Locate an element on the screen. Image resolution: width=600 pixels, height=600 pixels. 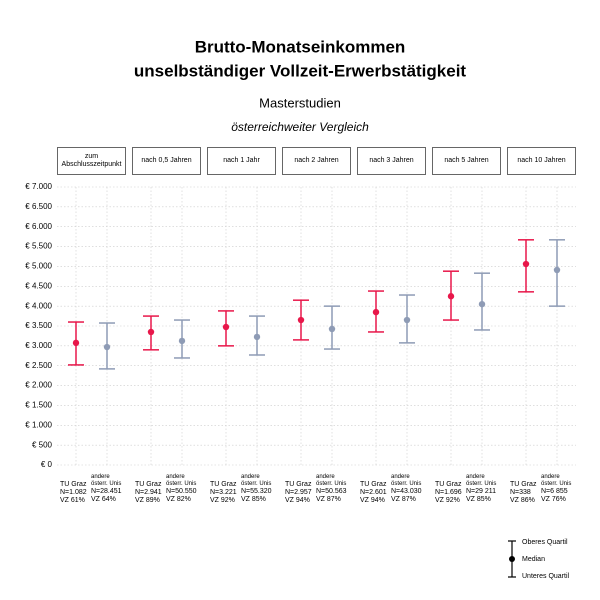
subtitle: Masterstudien is located at coordinates (300, 102).